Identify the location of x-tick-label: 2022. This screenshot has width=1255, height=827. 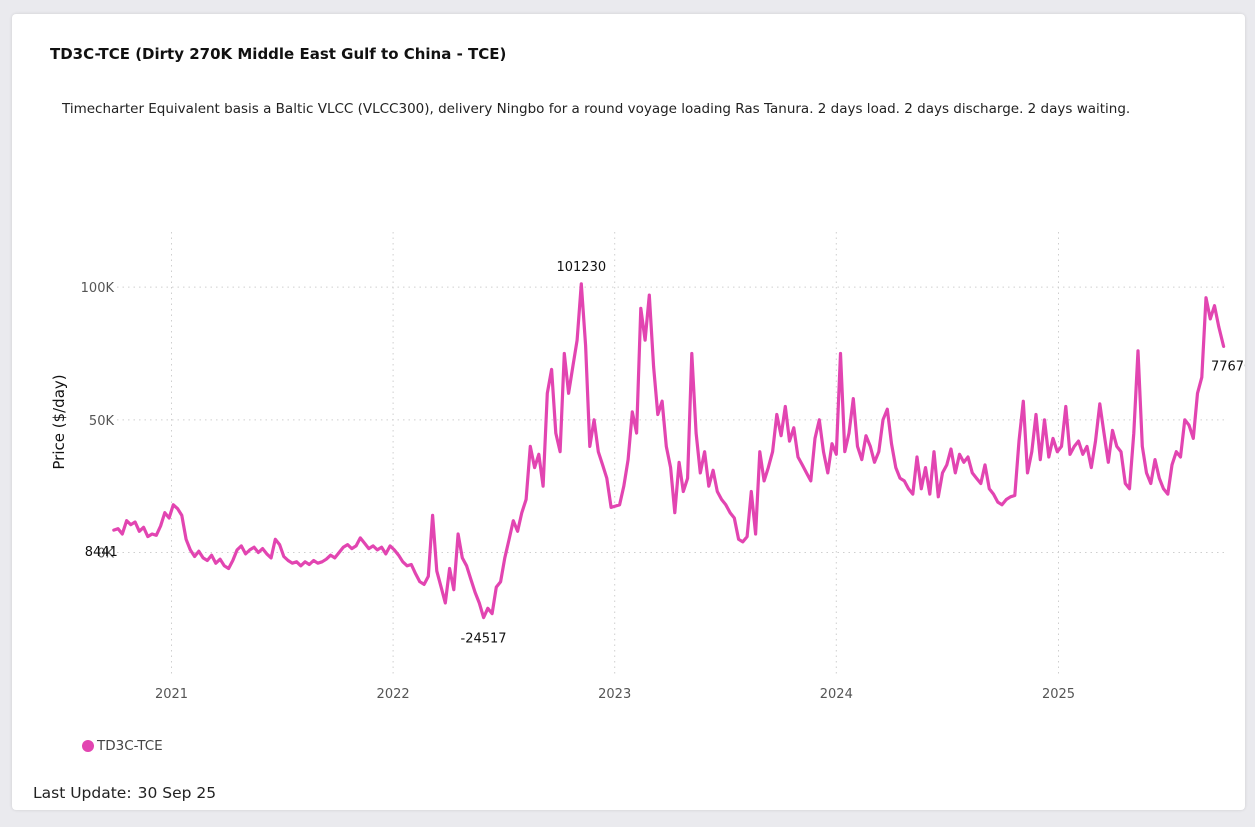
(393, 694).